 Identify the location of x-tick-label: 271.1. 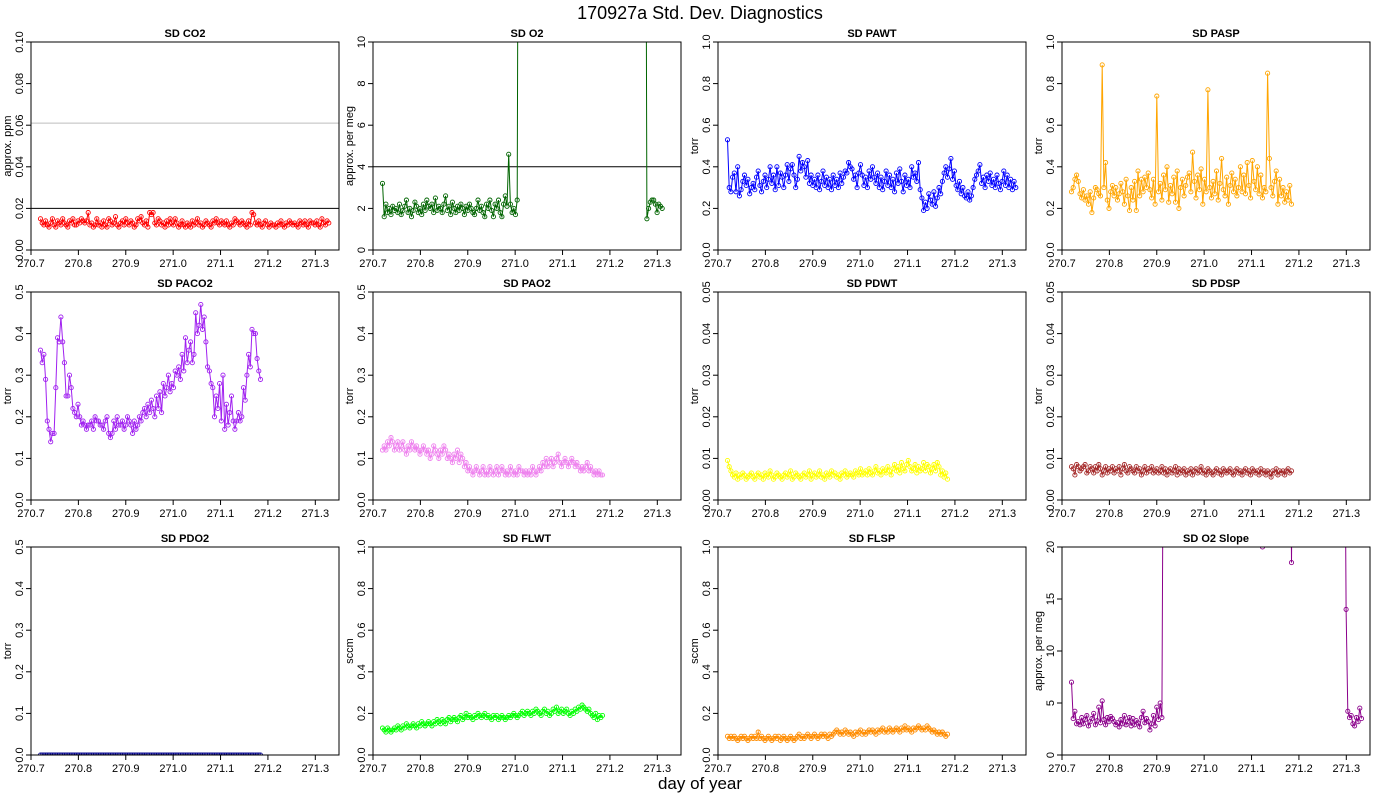
(563, 514).